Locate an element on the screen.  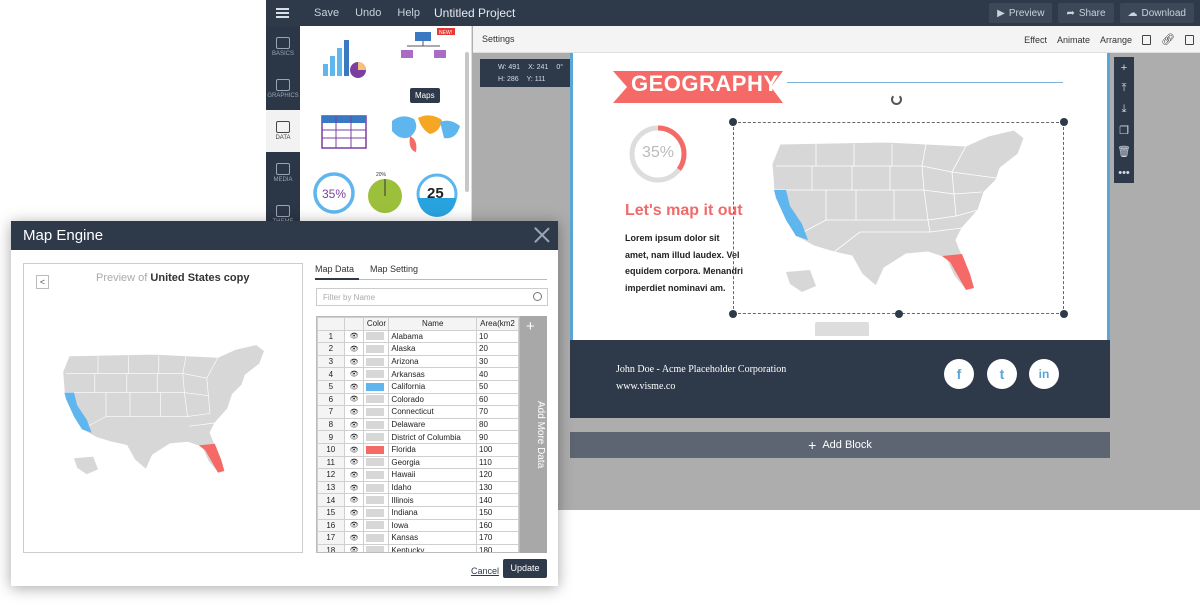
rotation-value: 0° is located at coordinates (560, 67).